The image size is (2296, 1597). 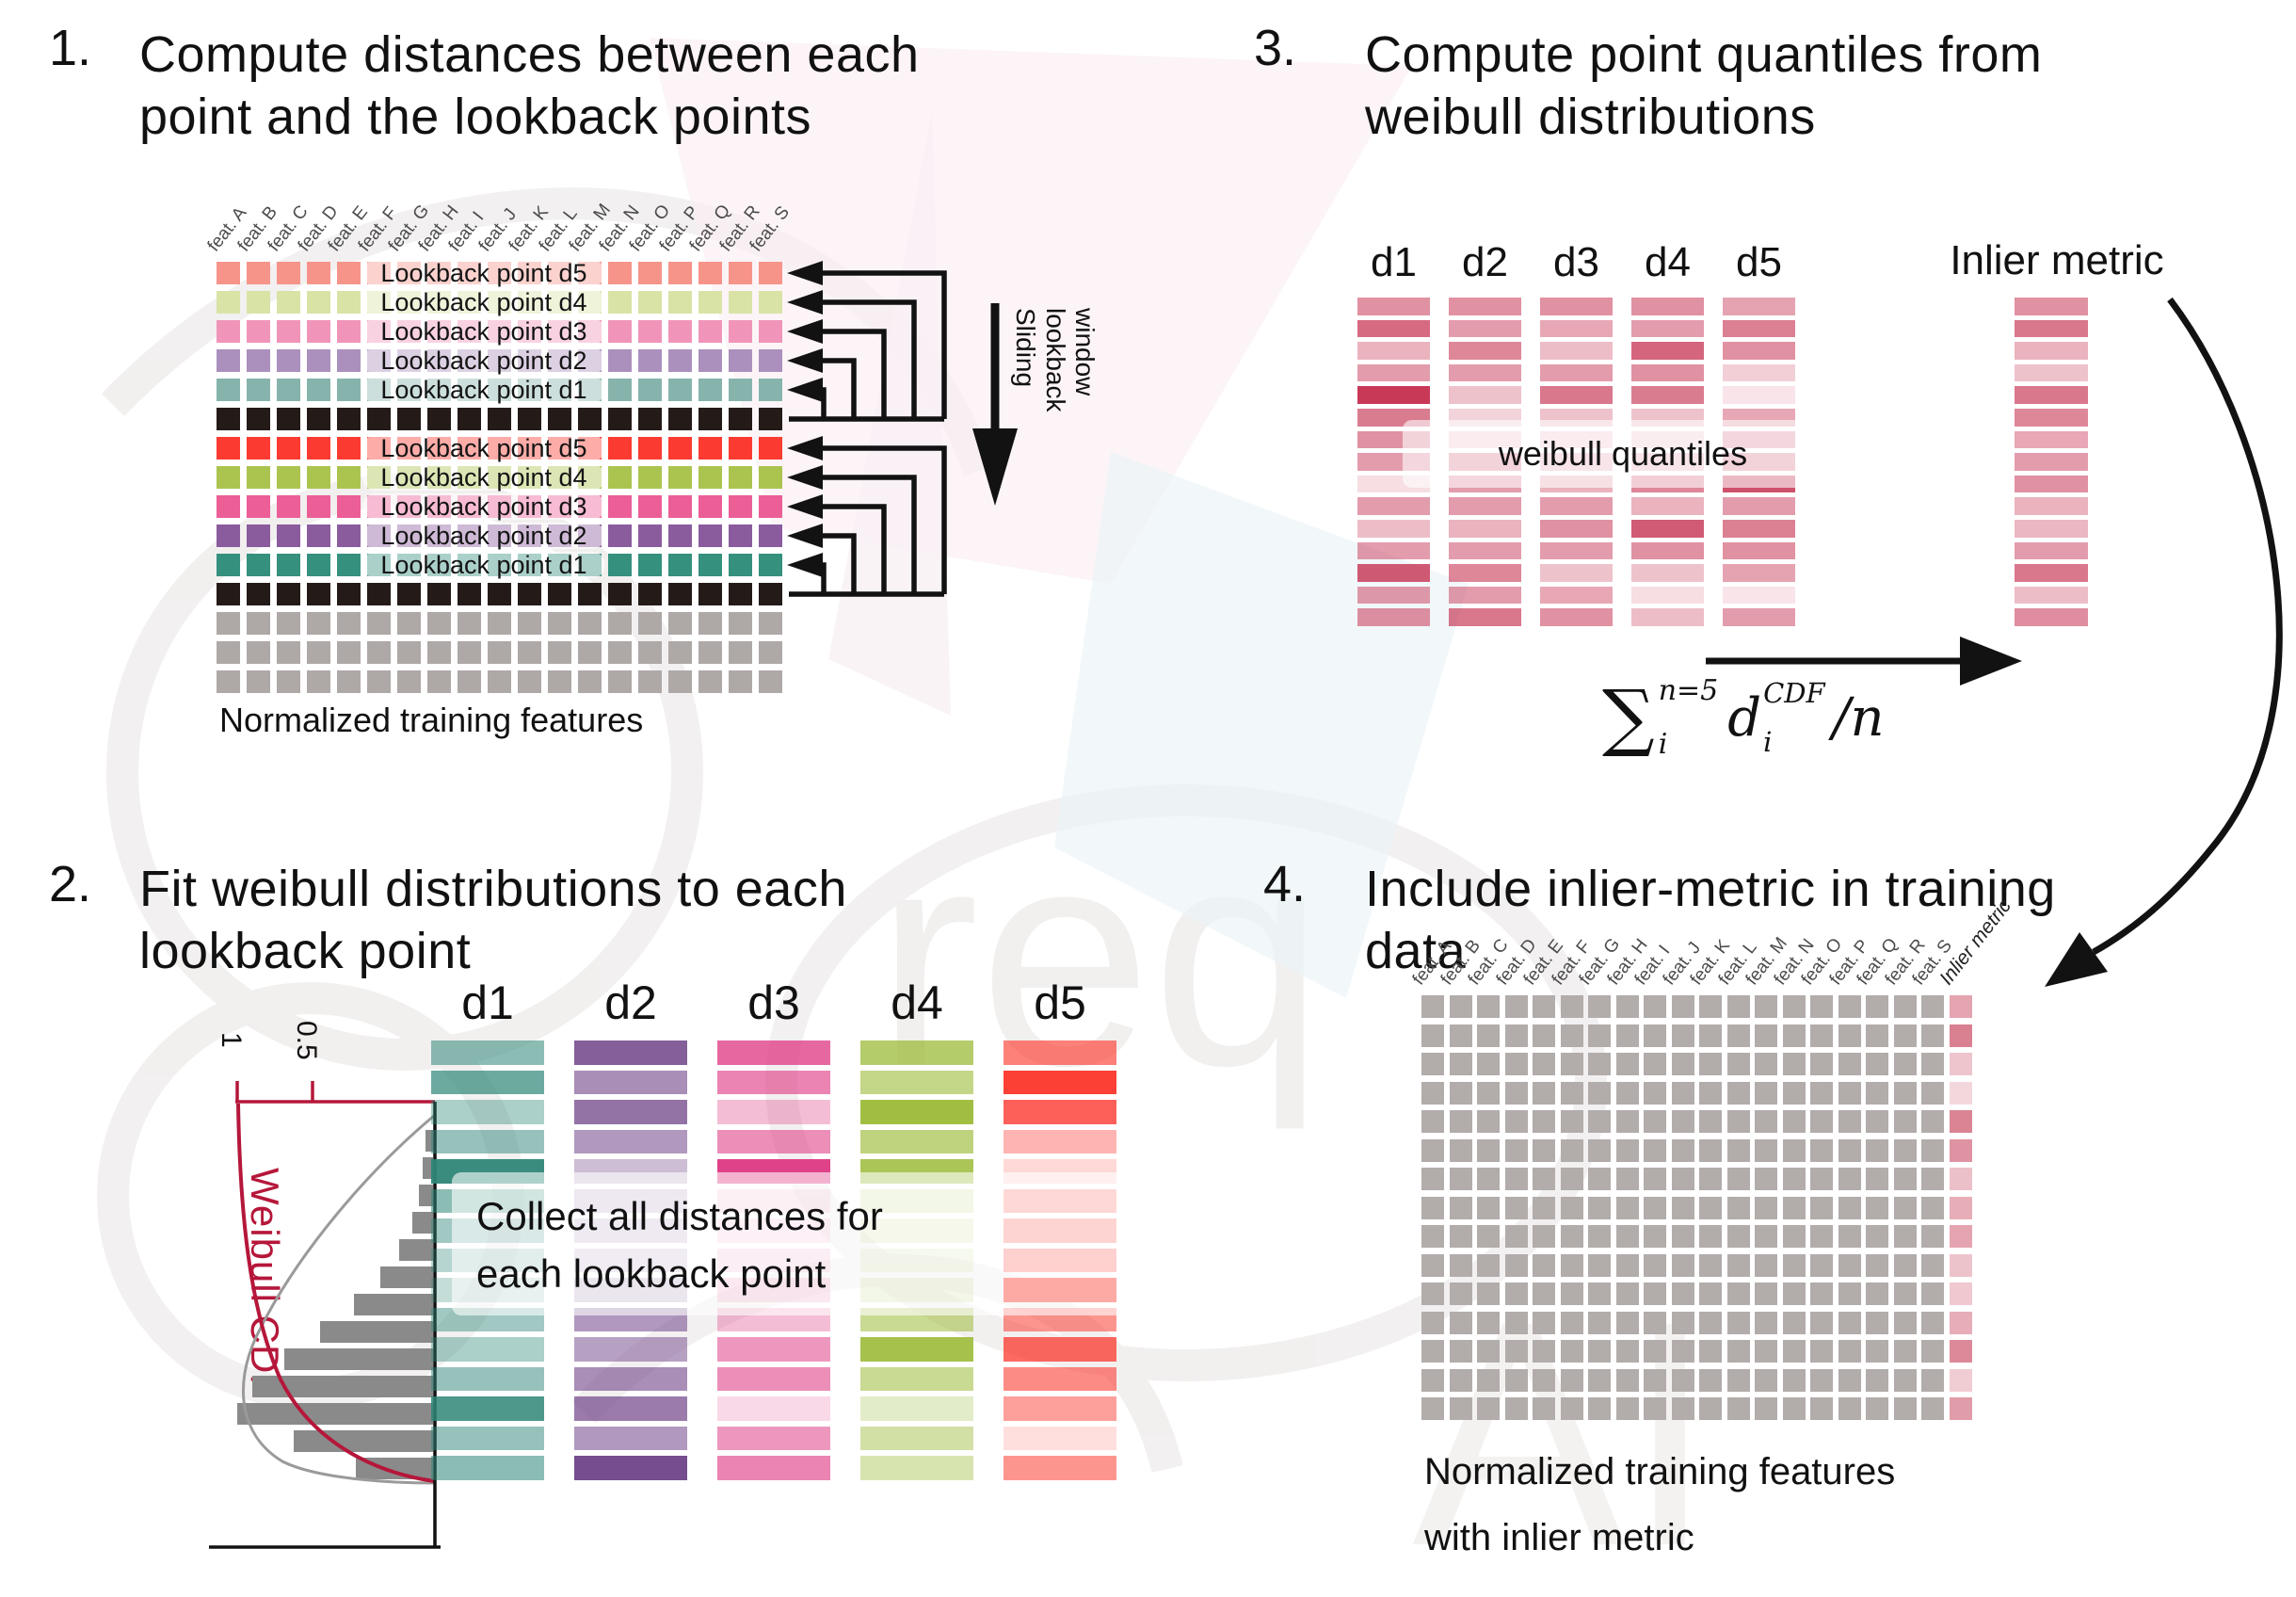 I want to click on p3-header-d5: d5, so click(x=1759, y=262).